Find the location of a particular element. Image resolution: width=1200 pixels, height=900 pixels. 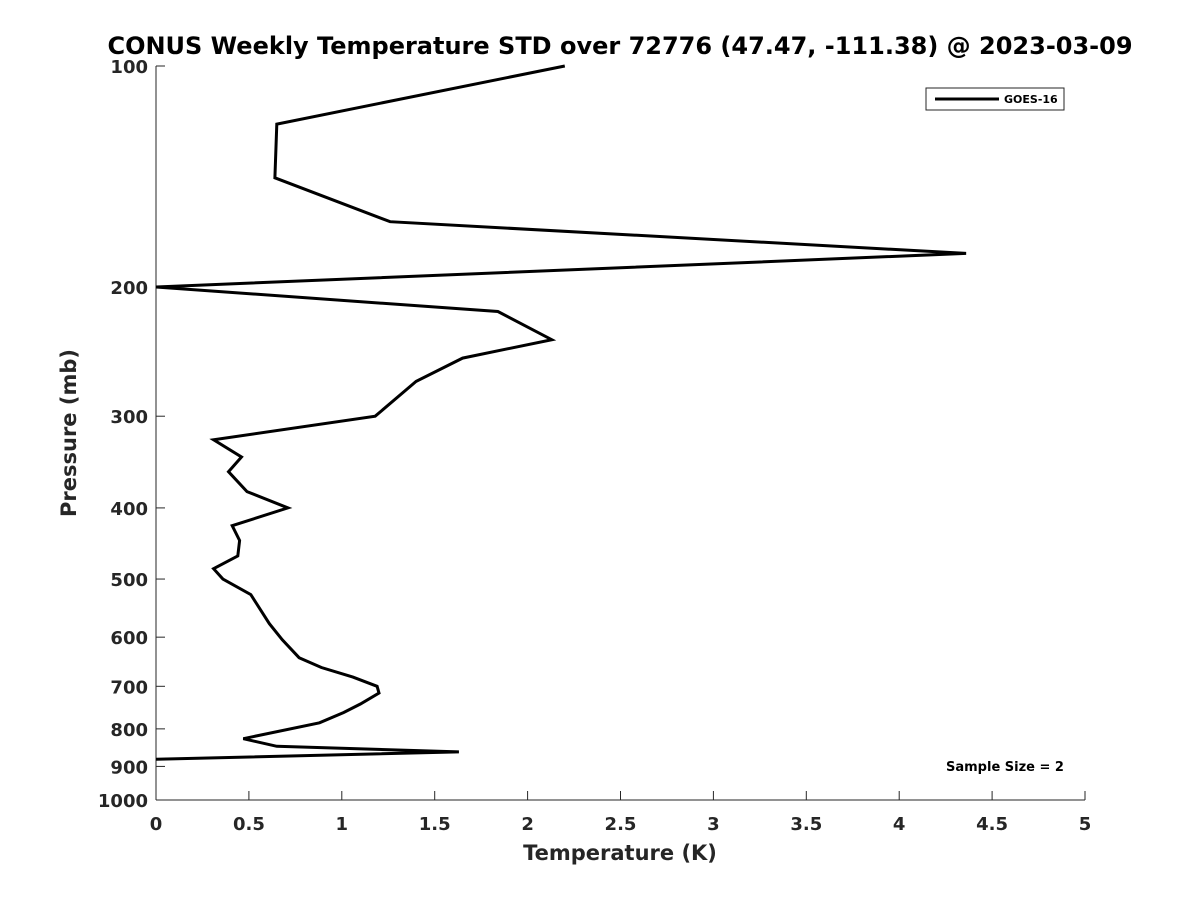

x-axis-ticks: 0 0.5 1 1.5 2 2.5 3 3.5 4 4.5 5 is located at coordinates (621, 813).